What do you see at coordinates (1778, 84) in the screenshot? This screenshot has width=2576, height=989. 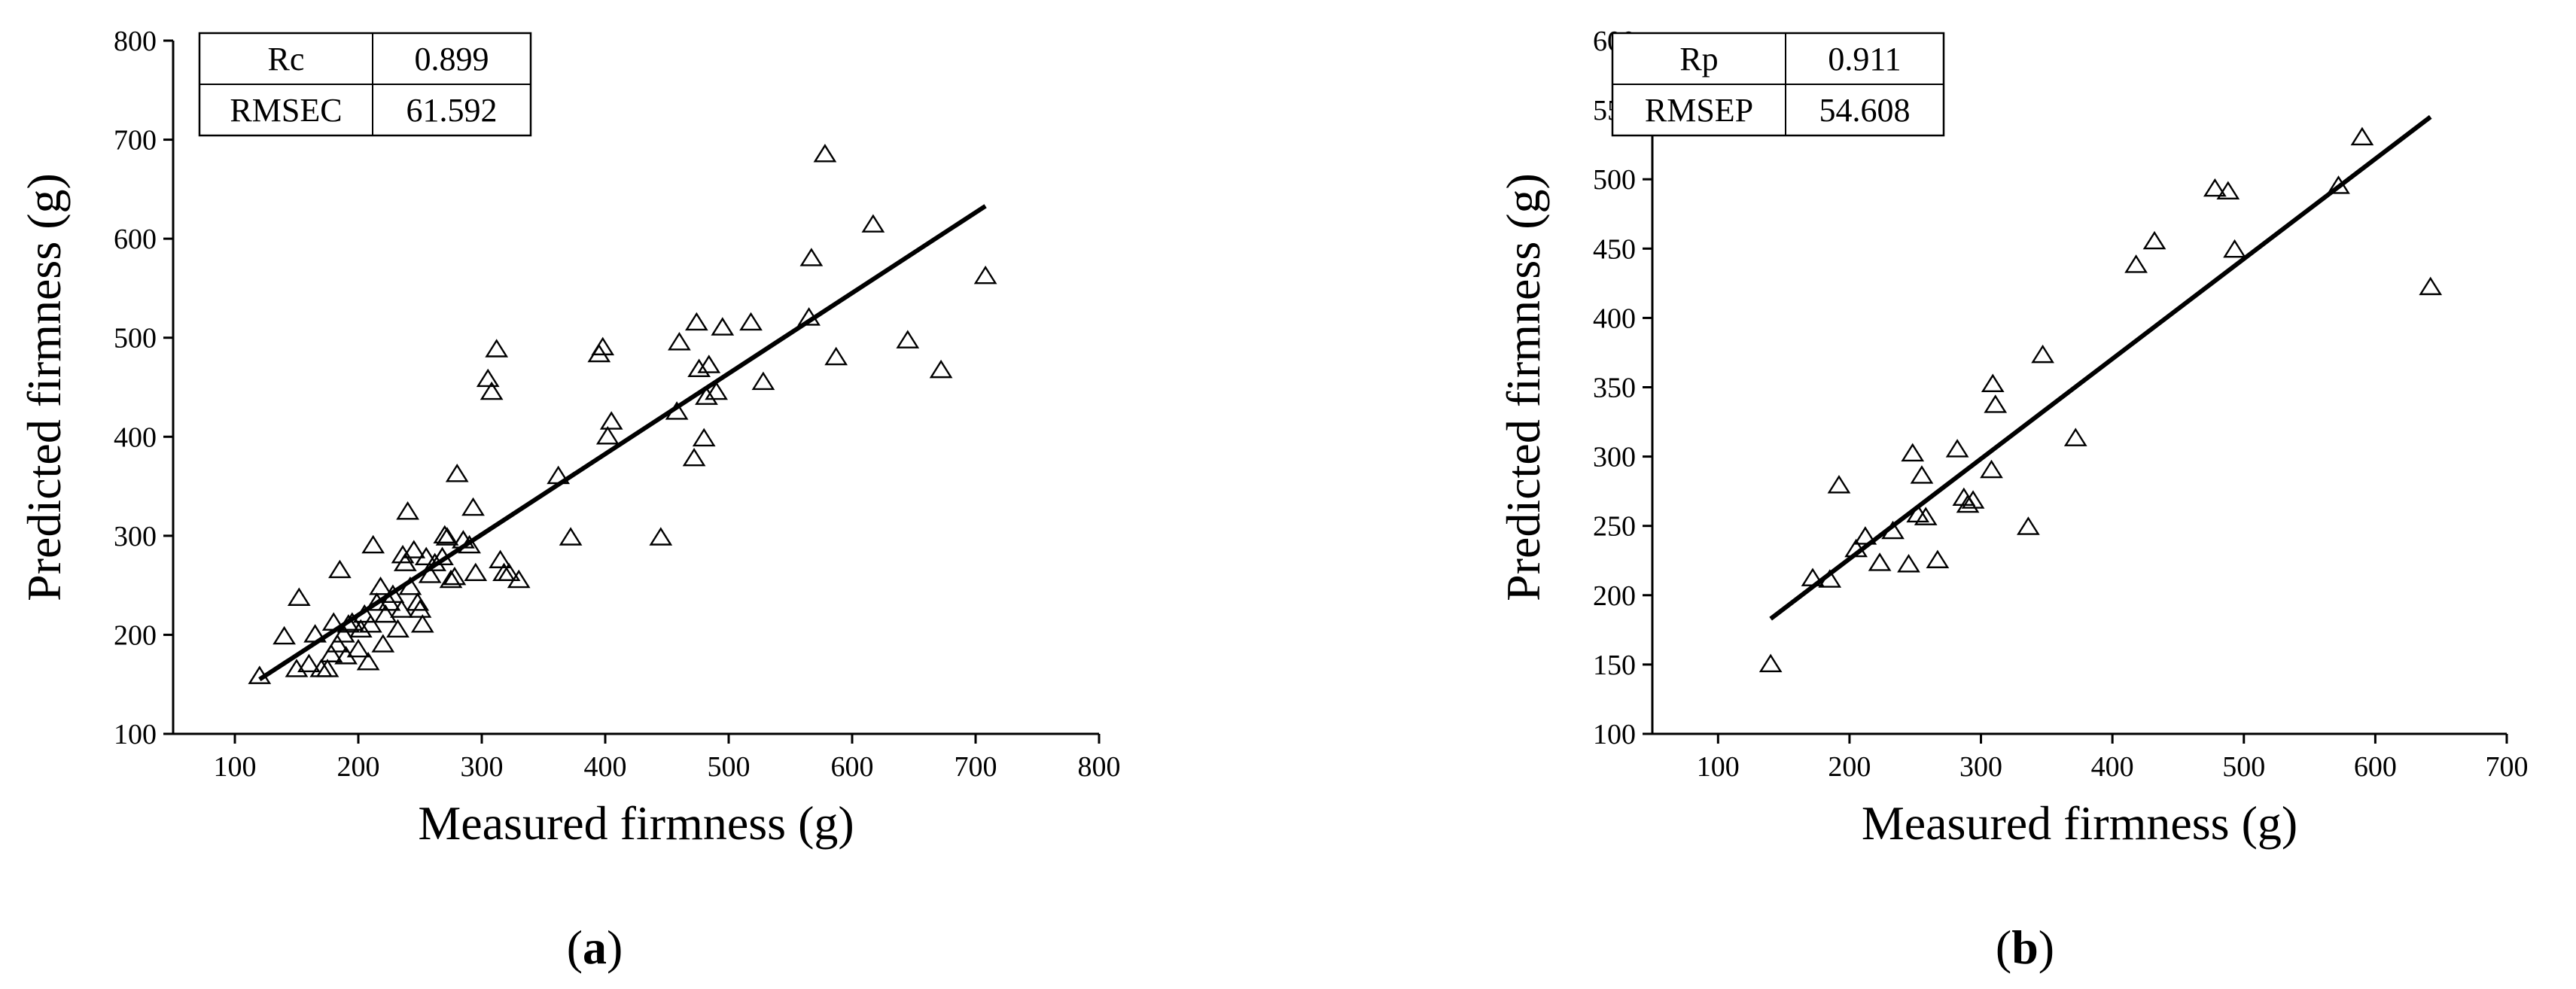 I see `stats-table: Rp 0.911 RMSEP 54.608` at bounding box center [1778, 84].